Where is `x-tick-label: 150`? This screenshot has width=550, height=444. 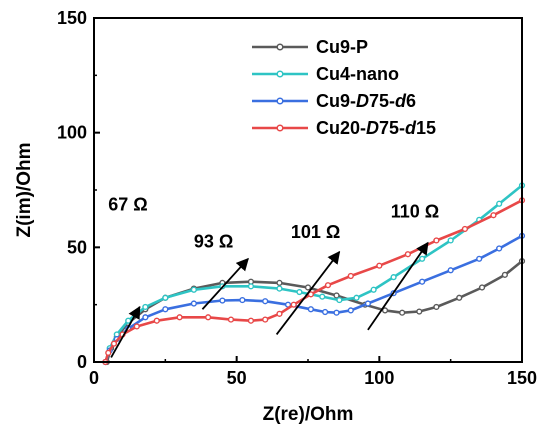
x-tick-label: 150 is located at coordinates (522, 378).